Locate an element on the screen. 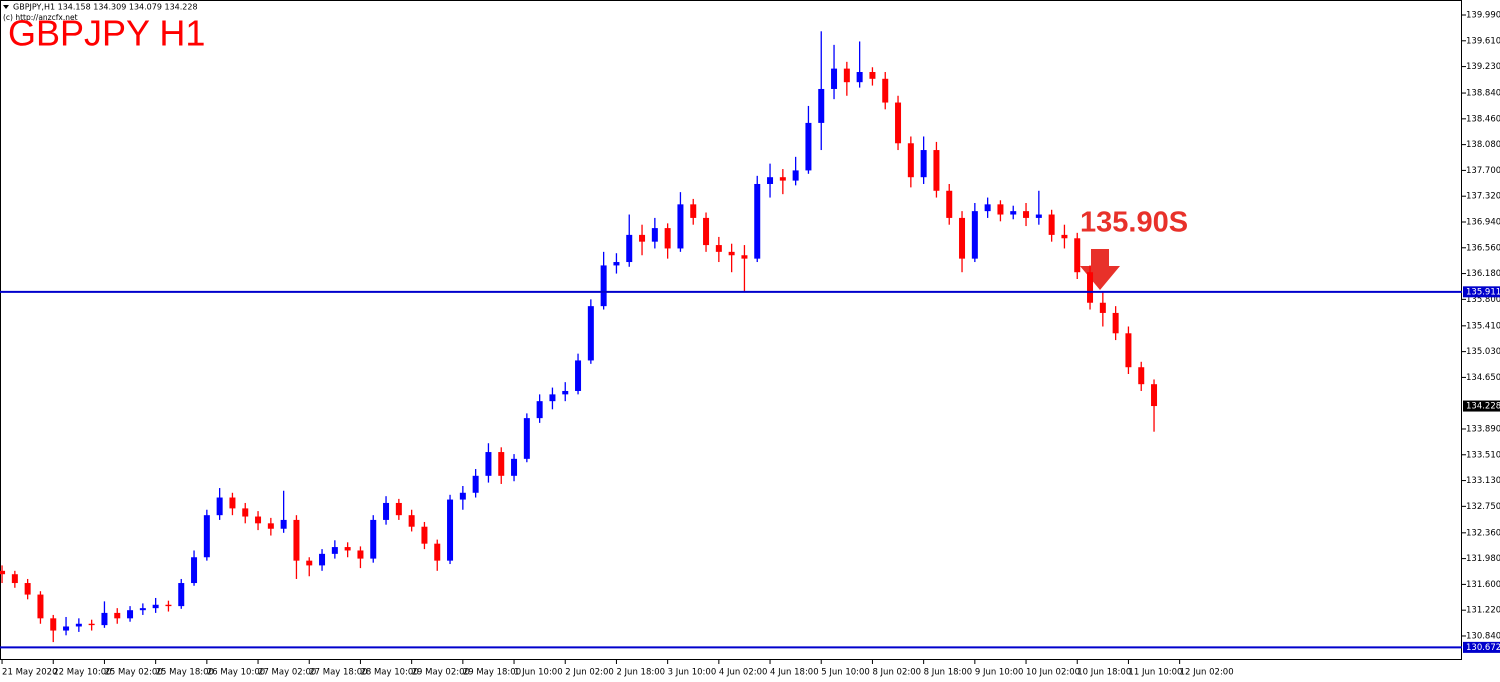 The height and width of the screenshot is (682, 1500). level-label: 130.672 is located at coordinates (1483, 648).